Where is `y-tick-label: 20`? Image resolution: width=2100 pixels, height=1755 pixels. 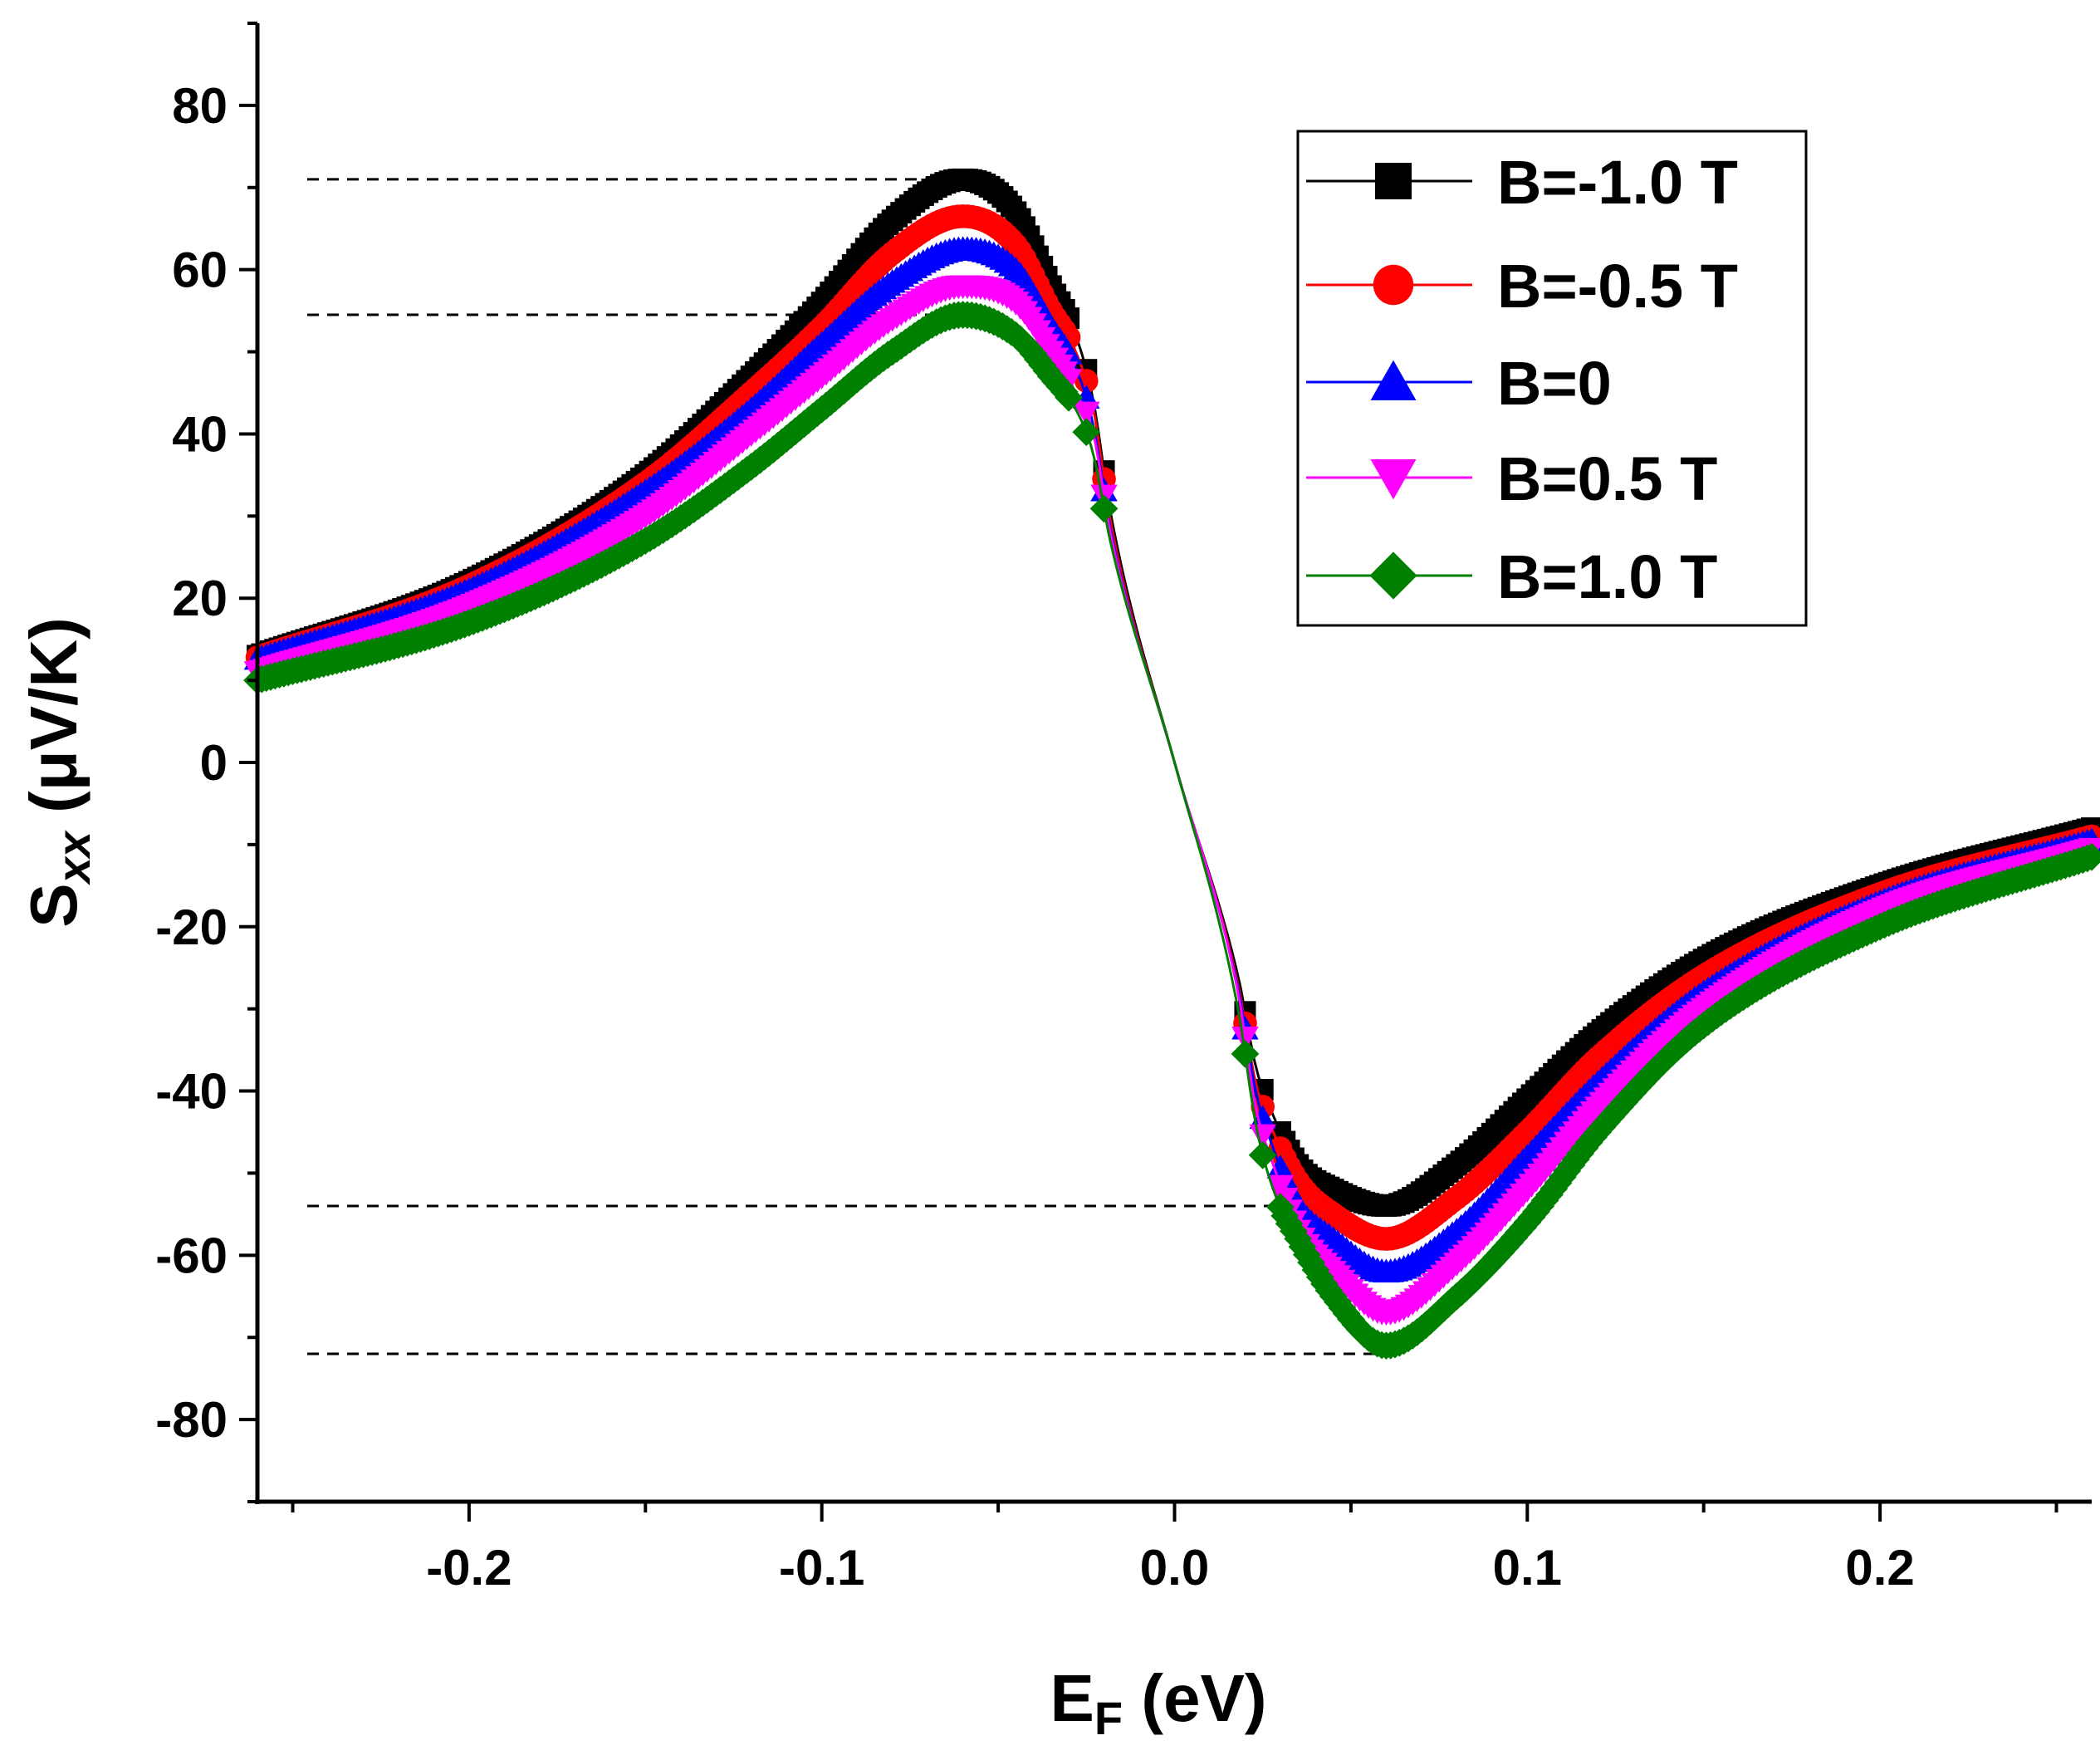
y-tick-label: 20 is located at coordinates (200, 599).